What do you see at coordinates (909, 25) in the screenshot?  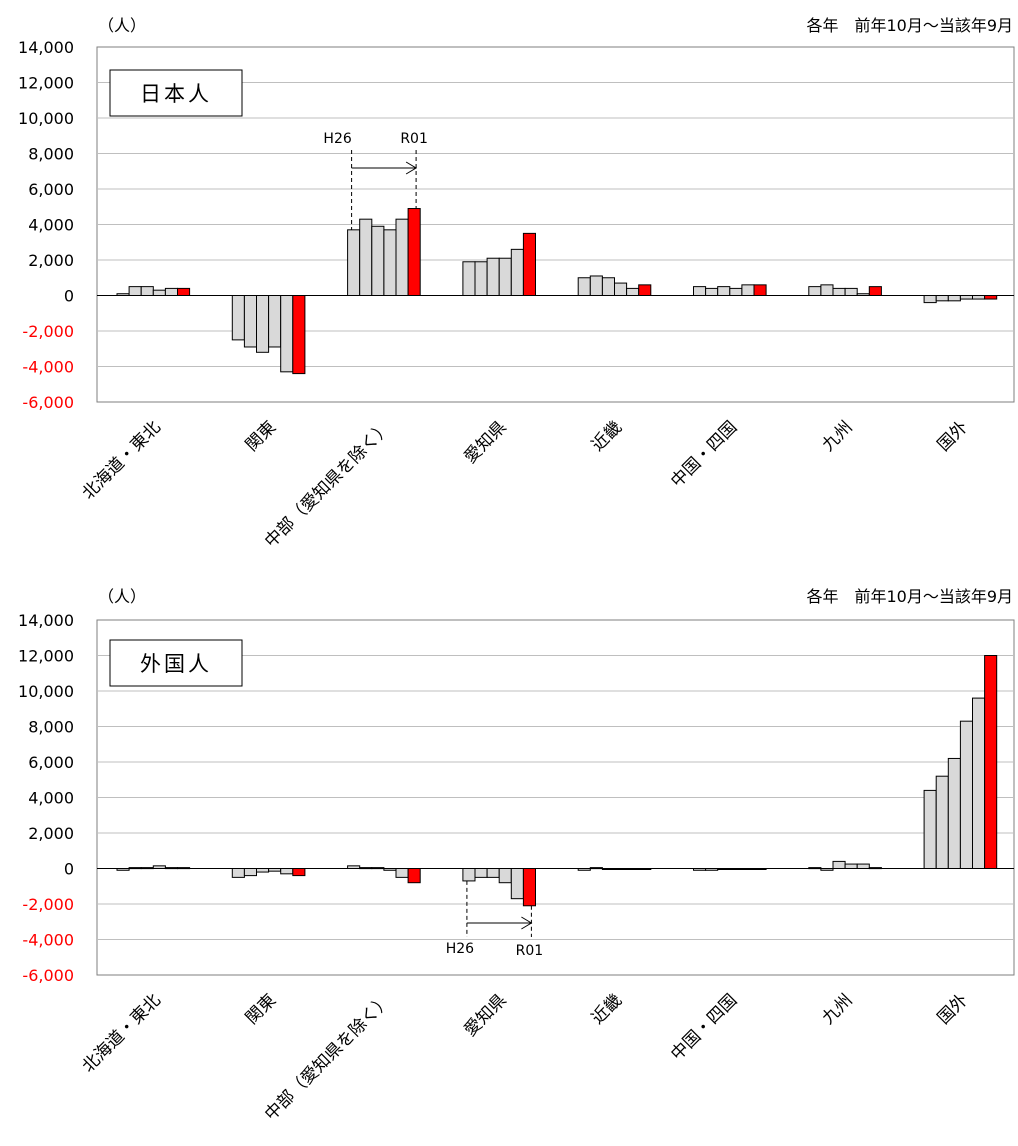 I see `period-note: 各年 前年10月～当該年9月` at bounding box center [909, 25].